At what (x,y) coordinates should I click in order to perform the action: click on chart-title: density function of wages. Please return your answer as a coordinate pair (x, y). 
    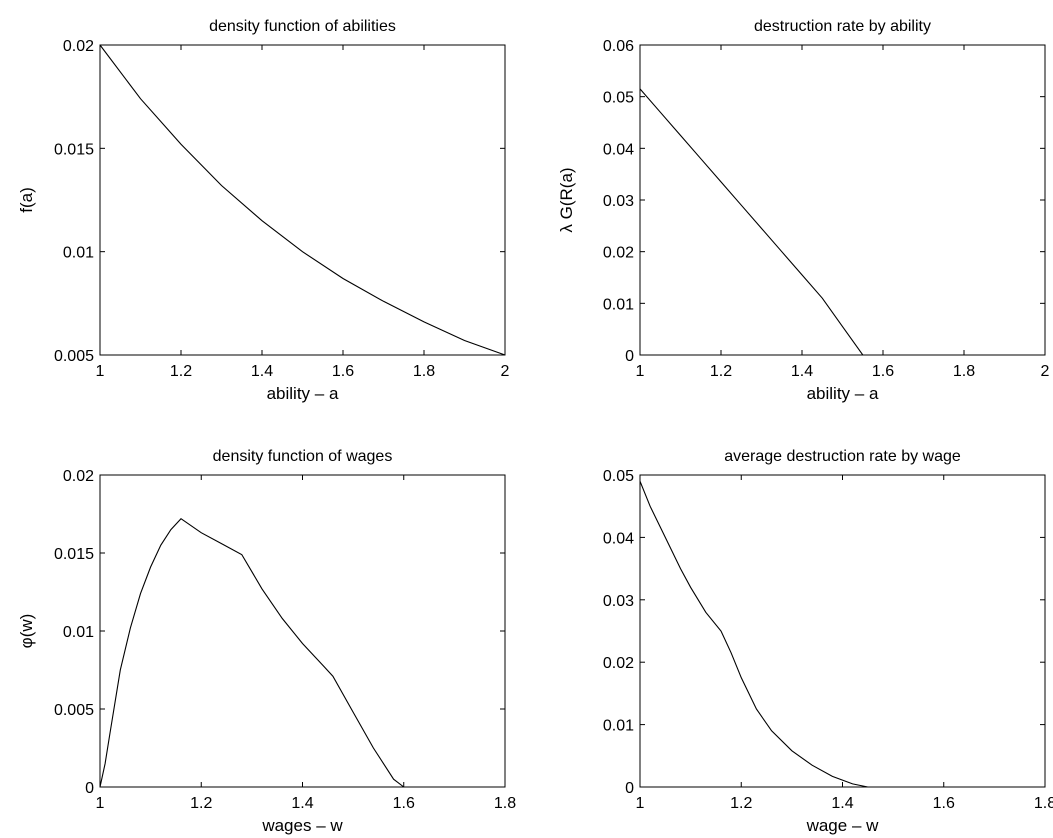
    Looking at the image, I should click on (303, 456).